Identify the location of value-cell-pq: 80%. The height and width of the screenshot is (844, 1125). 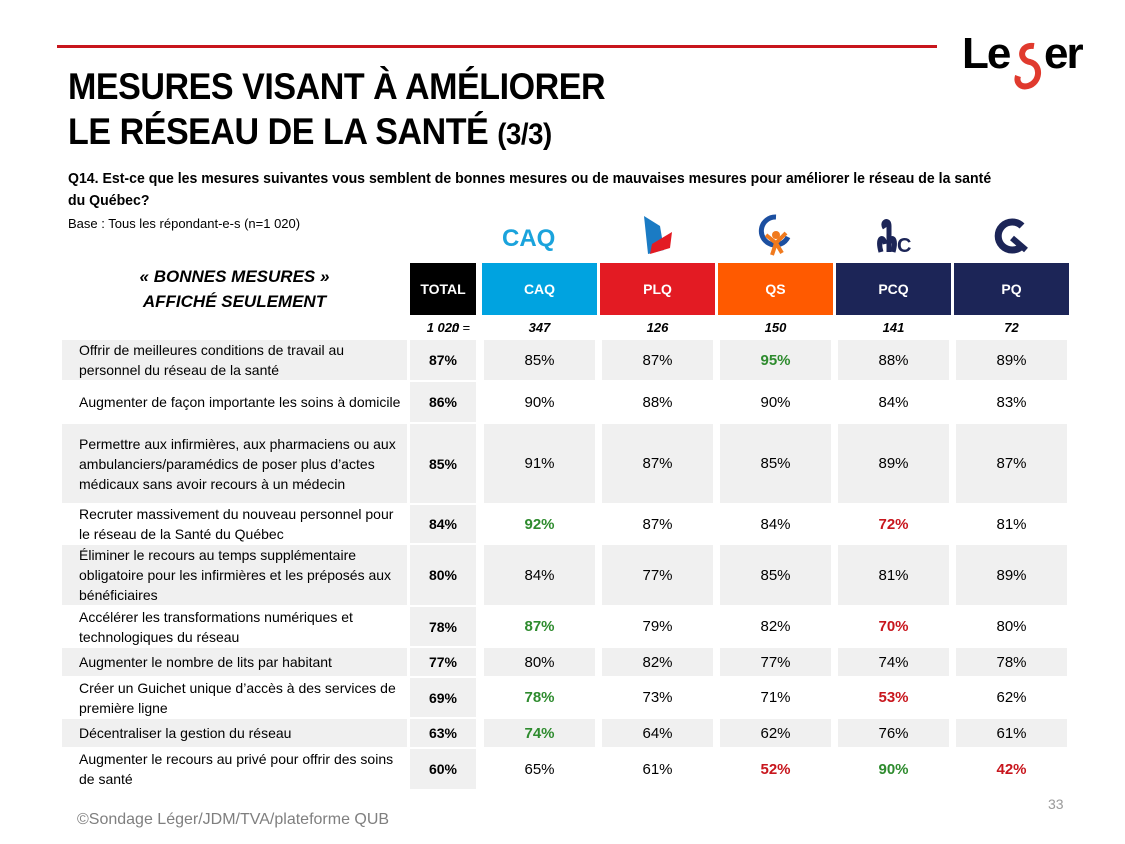
(1011, 626).